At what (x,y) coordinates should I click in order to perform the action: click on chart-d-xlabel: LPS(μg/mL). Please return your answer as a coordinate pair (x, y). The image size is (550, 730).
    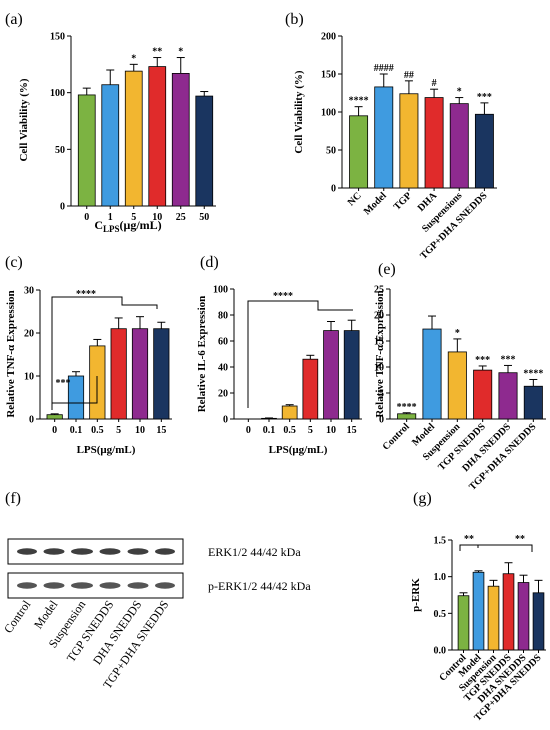
    Looking at the image, I should click on (298, 450).